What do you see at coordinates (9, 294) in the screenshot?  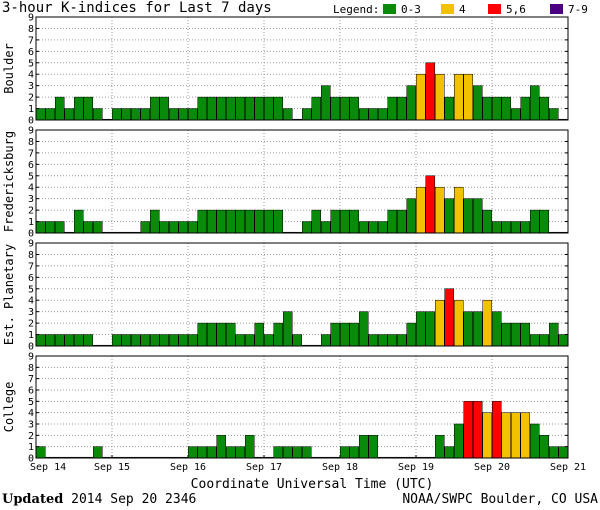 I see `station-label: Est. Planetary` at bounding box center [9, 294].